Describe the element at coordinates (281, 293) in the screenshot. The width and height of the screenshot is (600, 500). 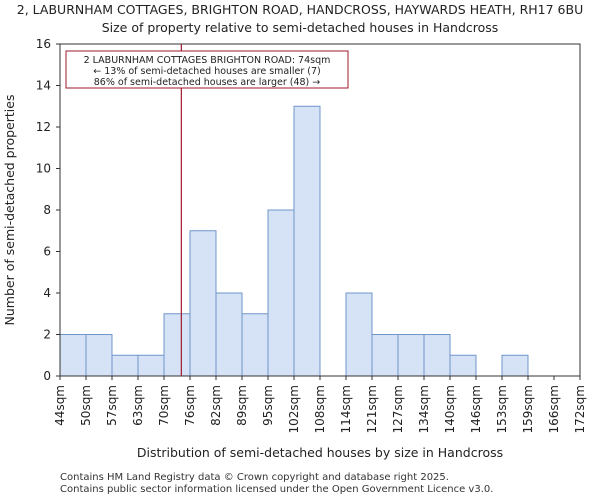
I see `bar-95sqm` at that location.